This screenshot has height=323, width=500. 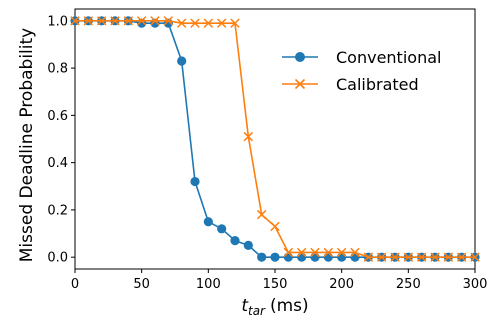 I want to click on y-tick-label: 0.0, so click(x=57, y=258).